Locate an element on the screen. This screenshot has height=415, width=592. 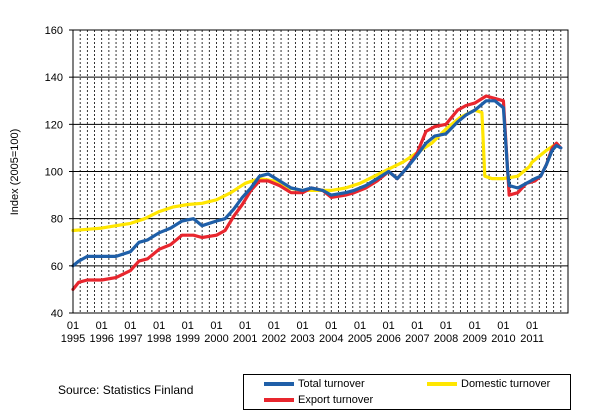
x-tick-year-label: 1999 is located at coordinates (188, 339).